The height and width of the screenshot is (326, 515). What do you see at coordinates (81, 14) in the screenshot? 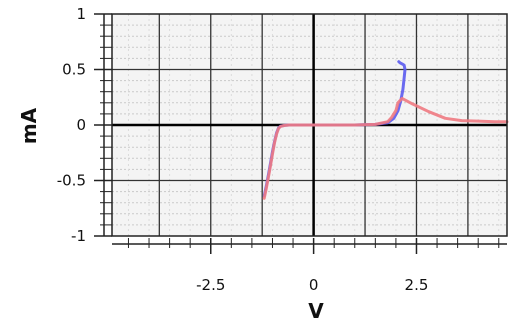
I see `y-tick-label: 1` at bounding box center [81, 14].